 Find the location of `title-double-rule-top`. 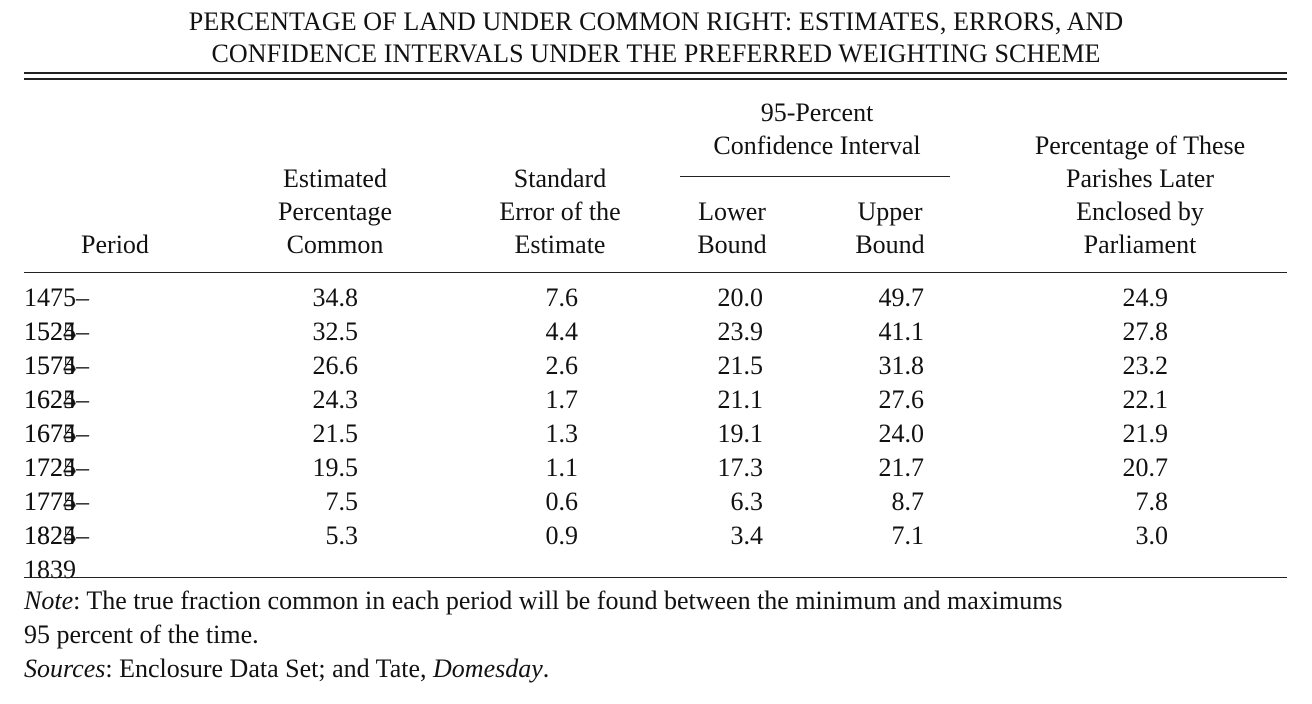

title-double-rule-top is located at coordinates (655, 73).